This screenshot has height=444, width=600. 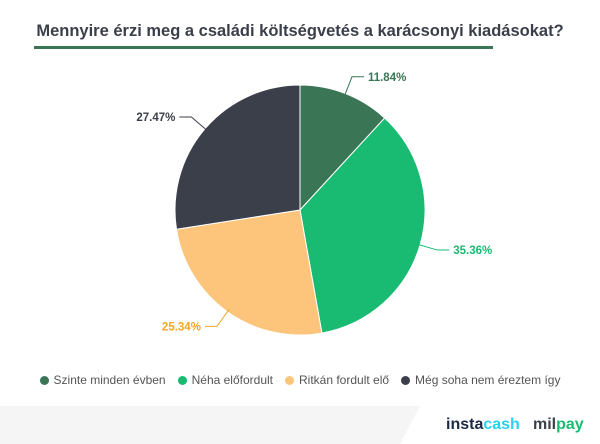 What do you see at coordinates (483, 424) in the screenshot?
I see `instacash-logo: instacash` at bounding box center [483, 424].